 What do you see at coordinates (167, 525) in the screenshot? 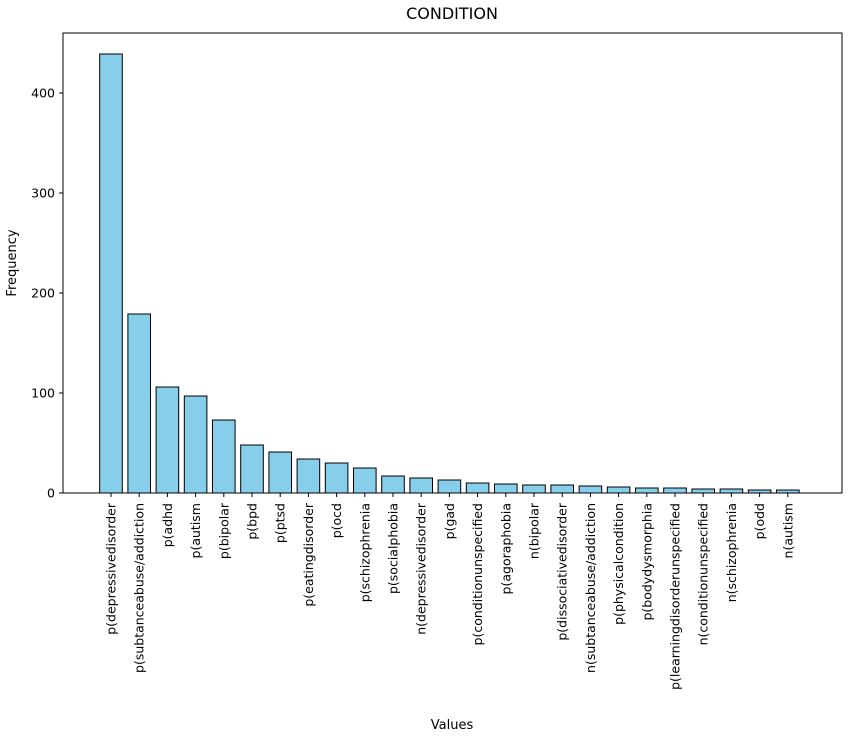
I see `x-tick-label: p(adhd` at bounding box center [167, 525].